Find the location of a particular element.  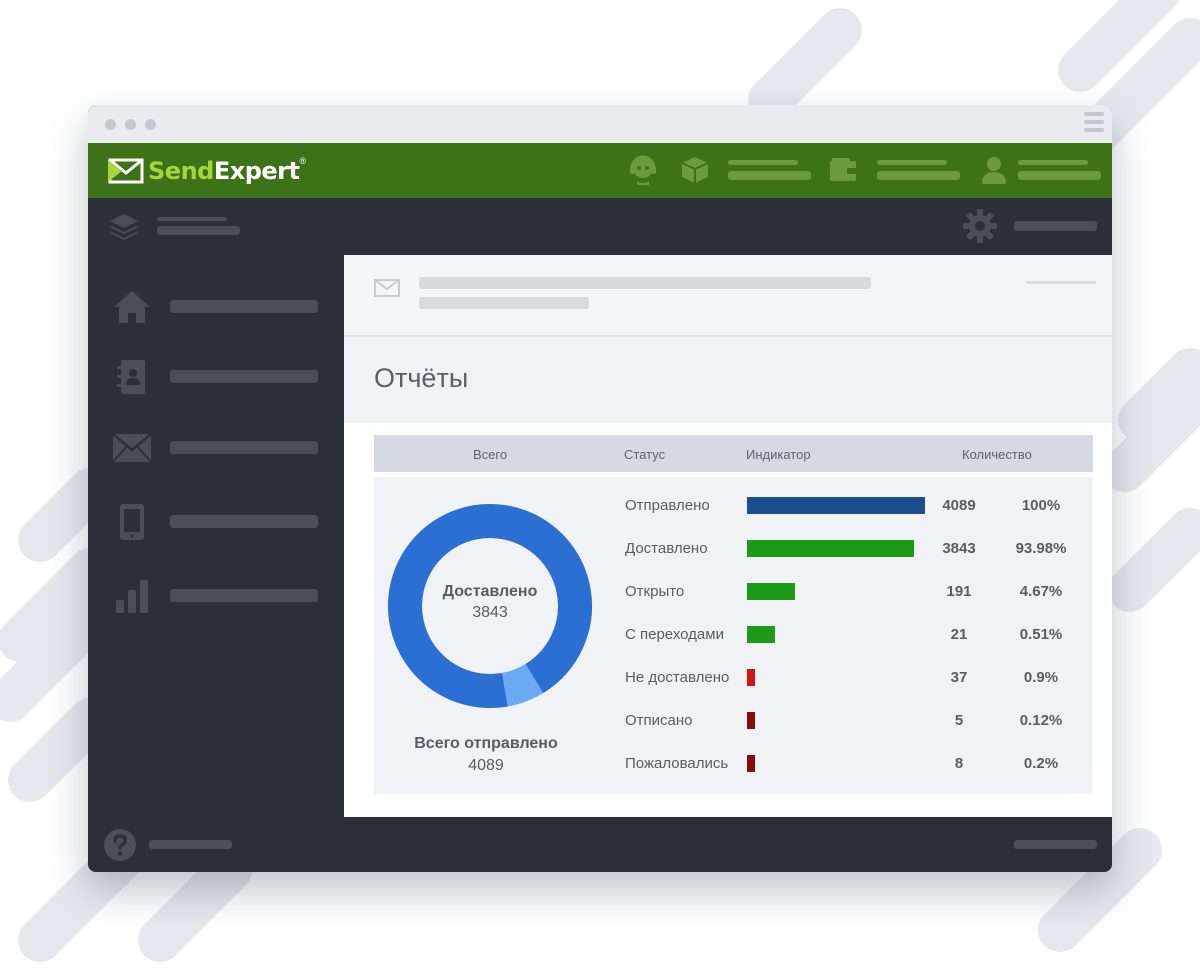

status-label: Не доставлено is located at coordinates (677, 677).